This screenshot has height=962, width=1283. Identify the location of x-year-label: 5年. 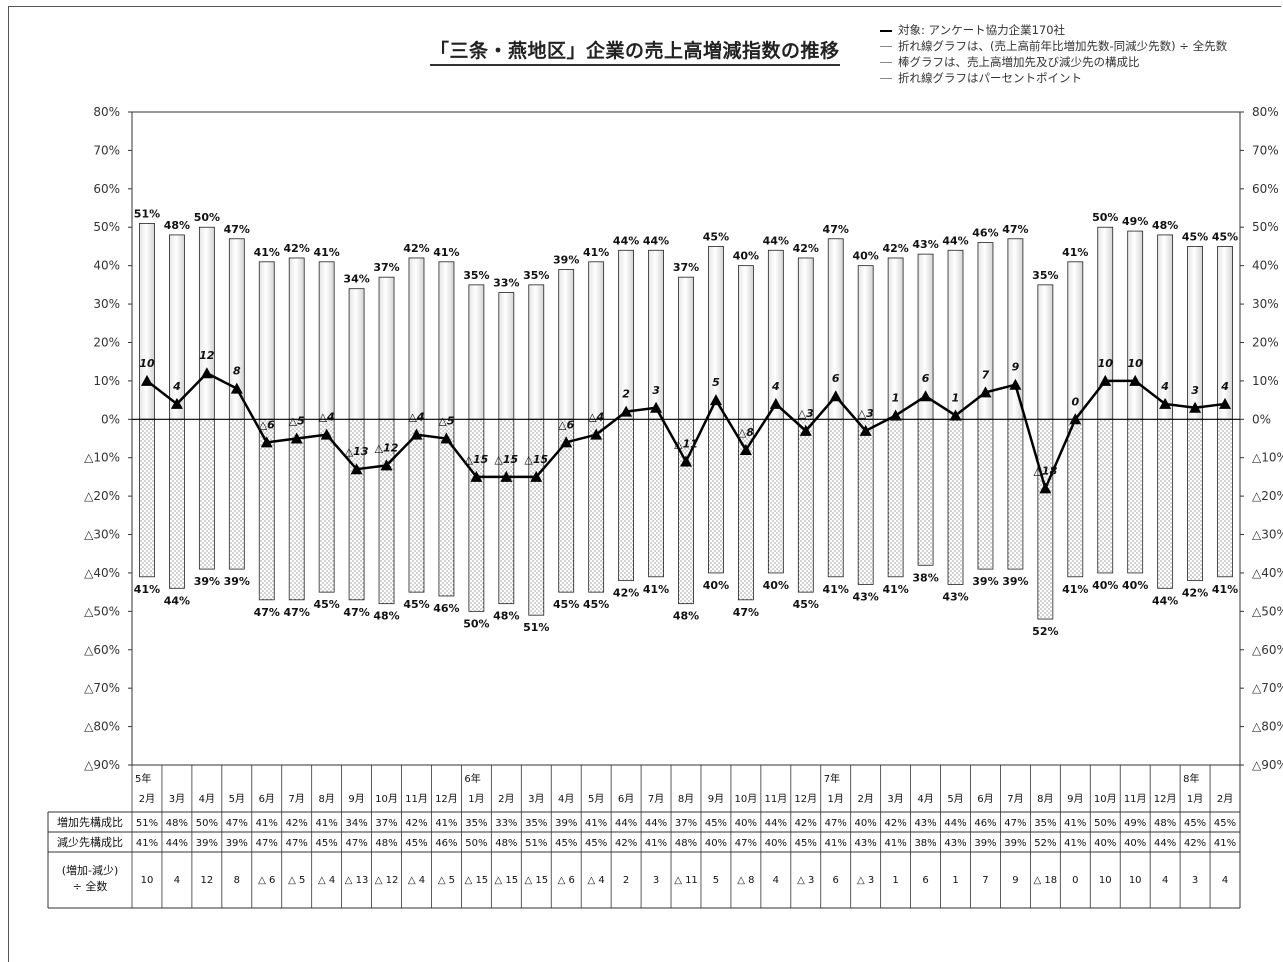
(143, 778).